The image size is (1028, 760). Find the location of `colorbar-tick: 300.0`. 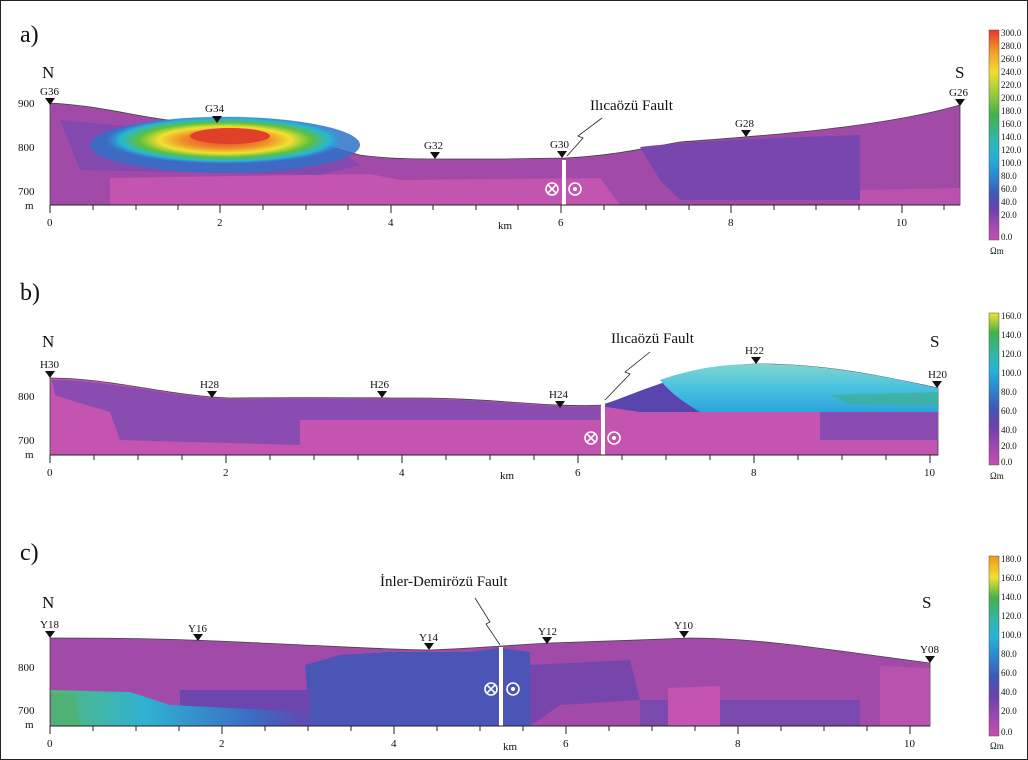

colorbar-tick: 300.0 is located at coordinates (1011, 33).